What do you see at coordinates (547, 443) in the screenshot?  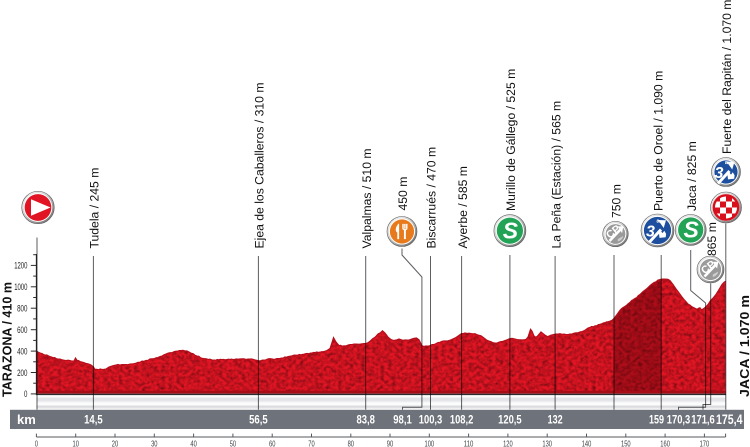 I see `svg-text: 130` at bounding box center [547, 443].